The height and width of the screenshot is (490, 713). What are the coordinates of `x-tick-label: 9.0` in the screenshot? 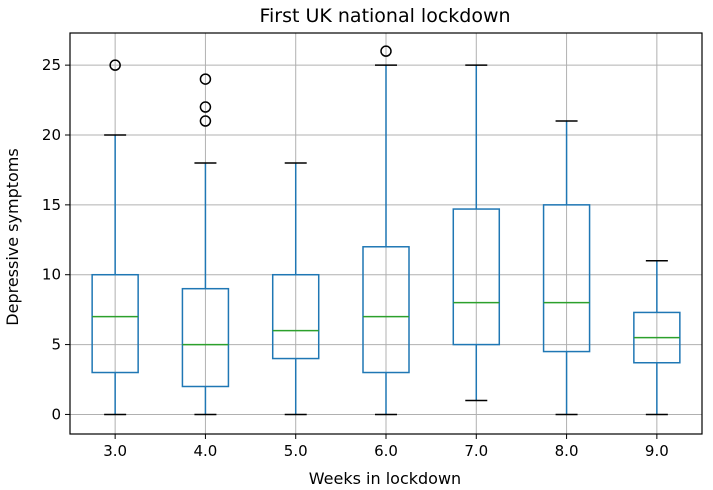 It's located at (657, 451).